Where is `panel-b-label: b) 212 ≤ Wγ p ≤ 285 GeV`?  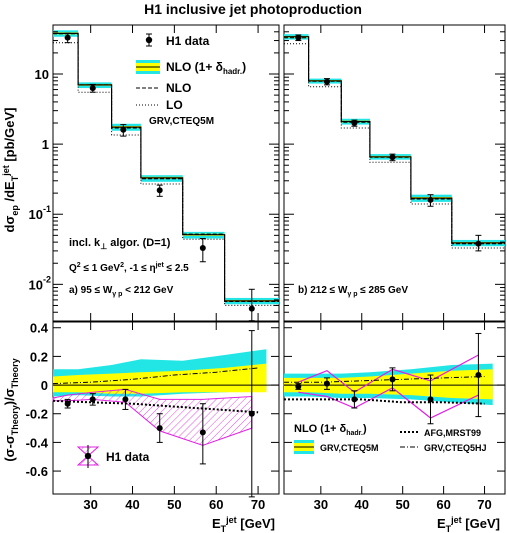
panel-b-label: b) 212 ≤ Wγ p ≤ 285 GeV is located at coordinates (353, 291).